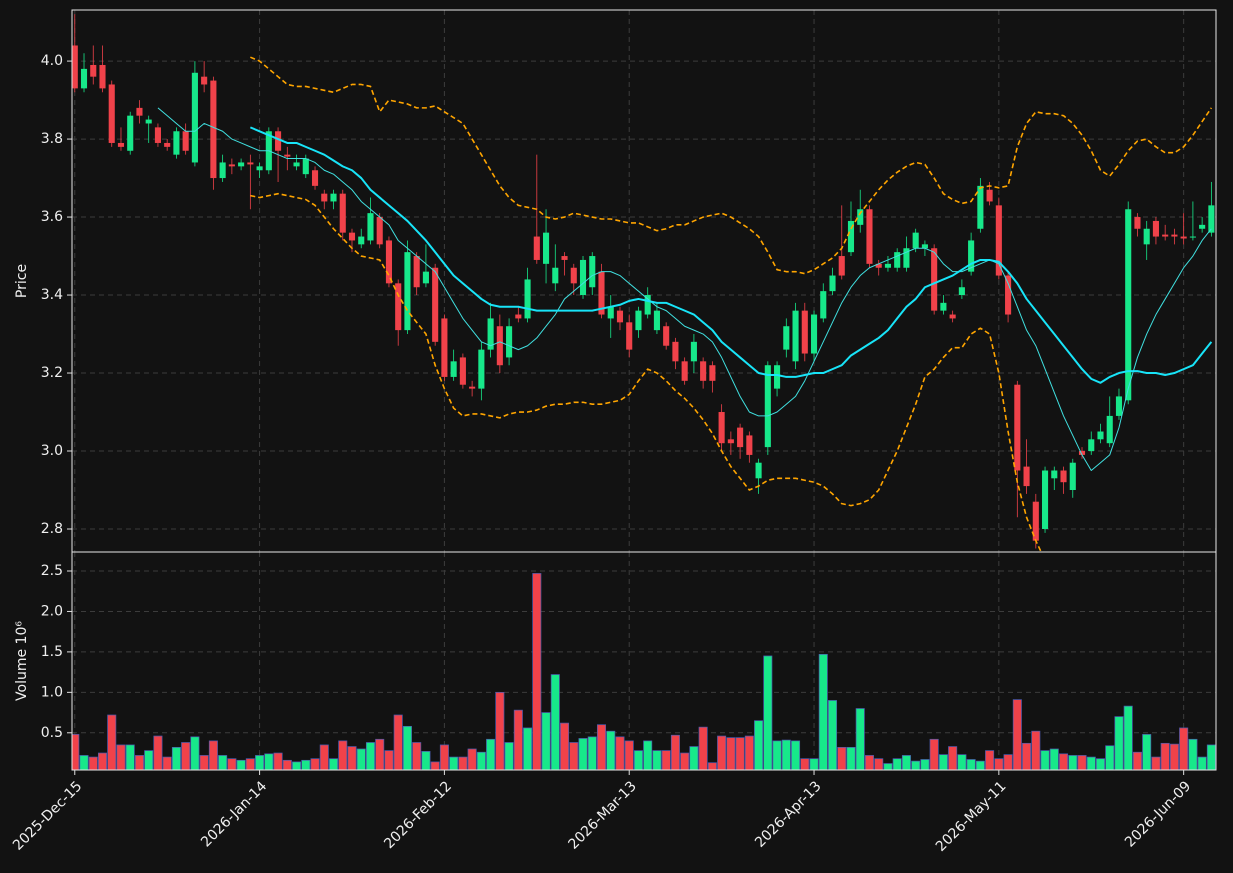  Describe the element at coordinates (52, 61) in the screenshot. I see `y-tick-label: 4.0` at that location.